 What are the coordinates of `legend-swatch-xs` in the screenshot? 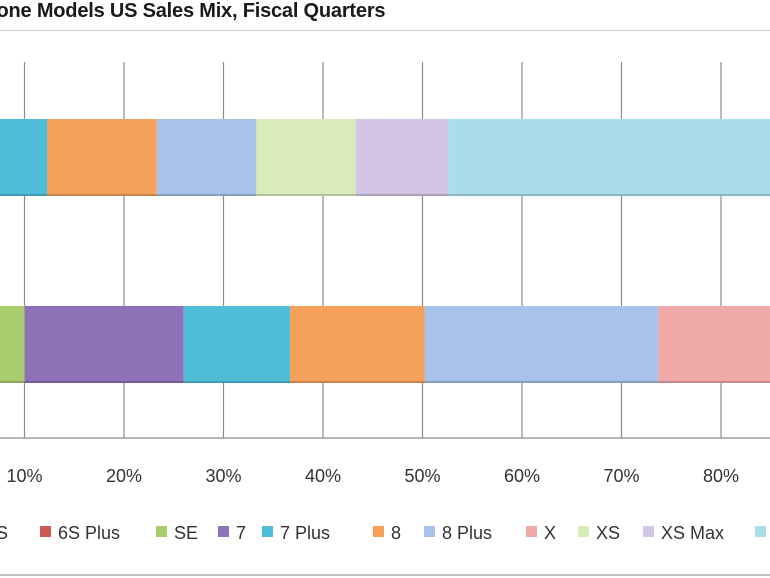 It's located at (583, 531).